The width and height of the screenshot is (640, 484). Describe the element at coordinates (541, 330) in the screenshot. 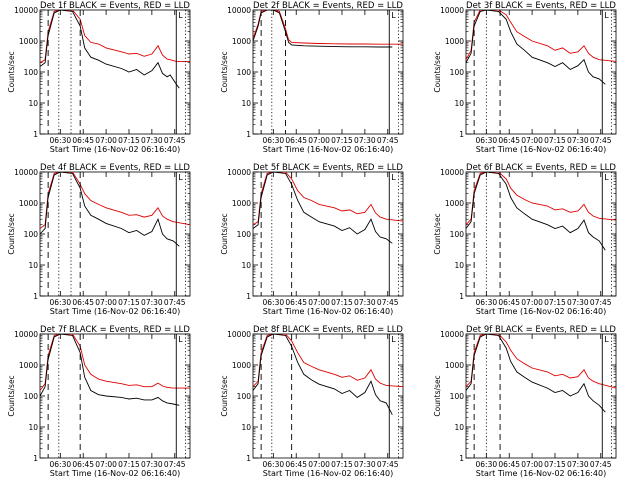

I see `panel-title: Det 9f BLACK = Events, RED = LLD` at that location.